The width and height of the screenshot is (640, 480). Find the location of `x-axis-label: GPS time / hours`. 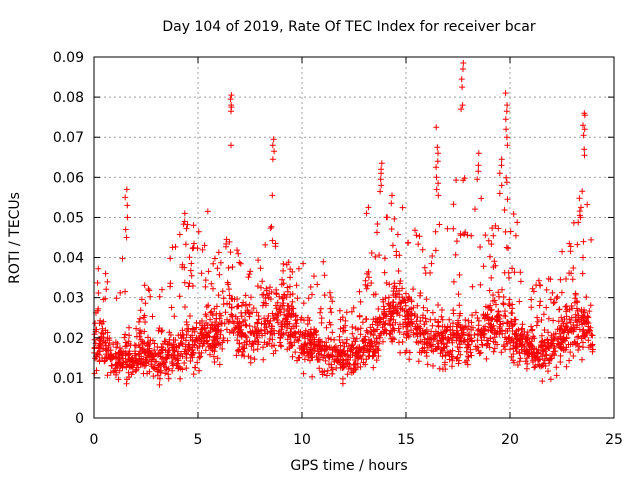

x-axis-label: GPS time / hours is located at coordinates (348, 466).